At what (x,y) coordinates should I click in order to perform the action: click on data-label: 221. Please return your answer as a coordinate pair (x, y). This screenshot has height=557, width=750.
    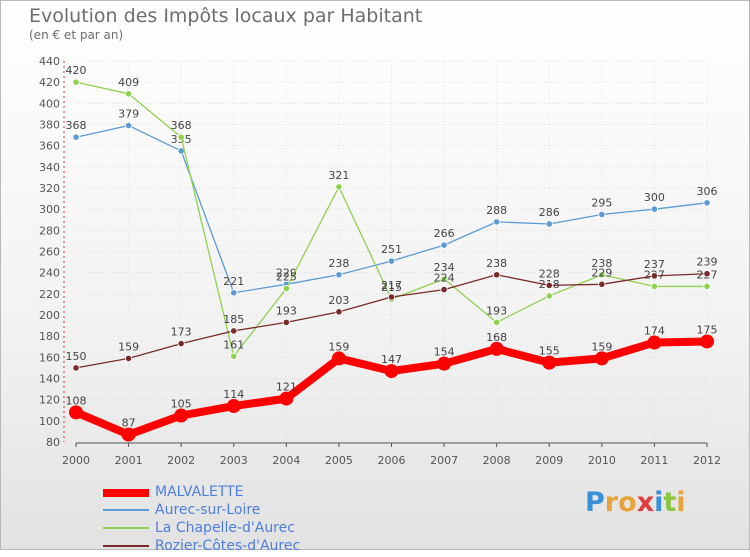
    Looking at the image, I should click on (233, 281).